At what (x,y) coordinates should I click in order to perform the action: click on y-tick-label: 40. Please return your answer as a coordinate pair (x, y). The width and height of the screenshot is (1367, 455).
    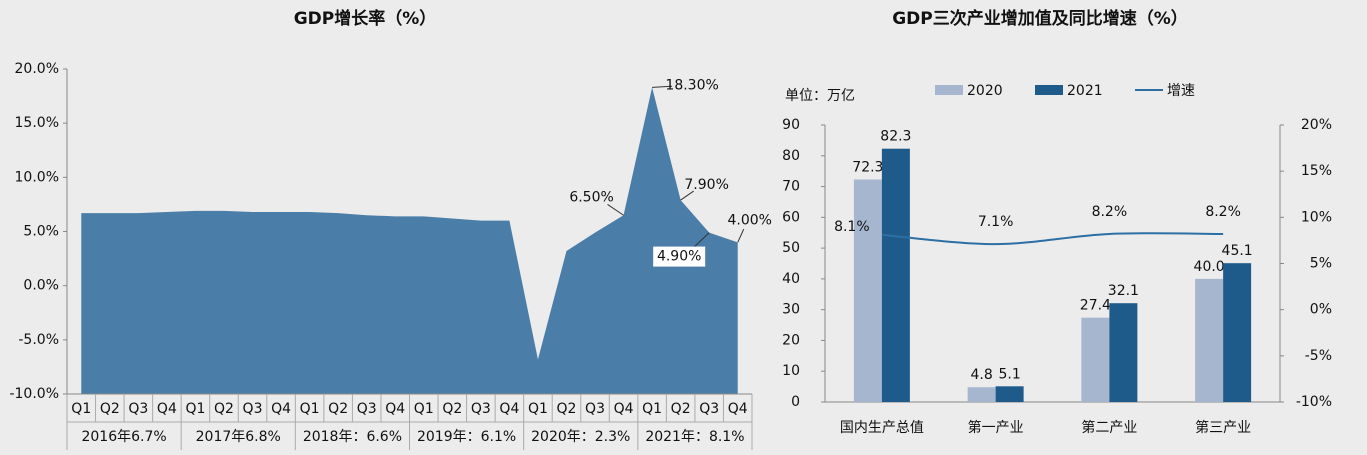
    Looking at the image, I should click on (791, 279).